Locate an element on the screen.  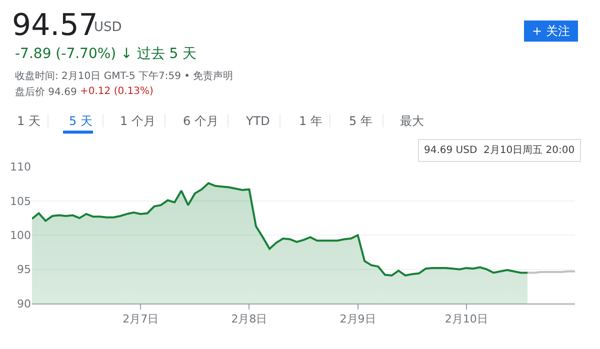
text: 5 年 is located at coordinates (360, 121).